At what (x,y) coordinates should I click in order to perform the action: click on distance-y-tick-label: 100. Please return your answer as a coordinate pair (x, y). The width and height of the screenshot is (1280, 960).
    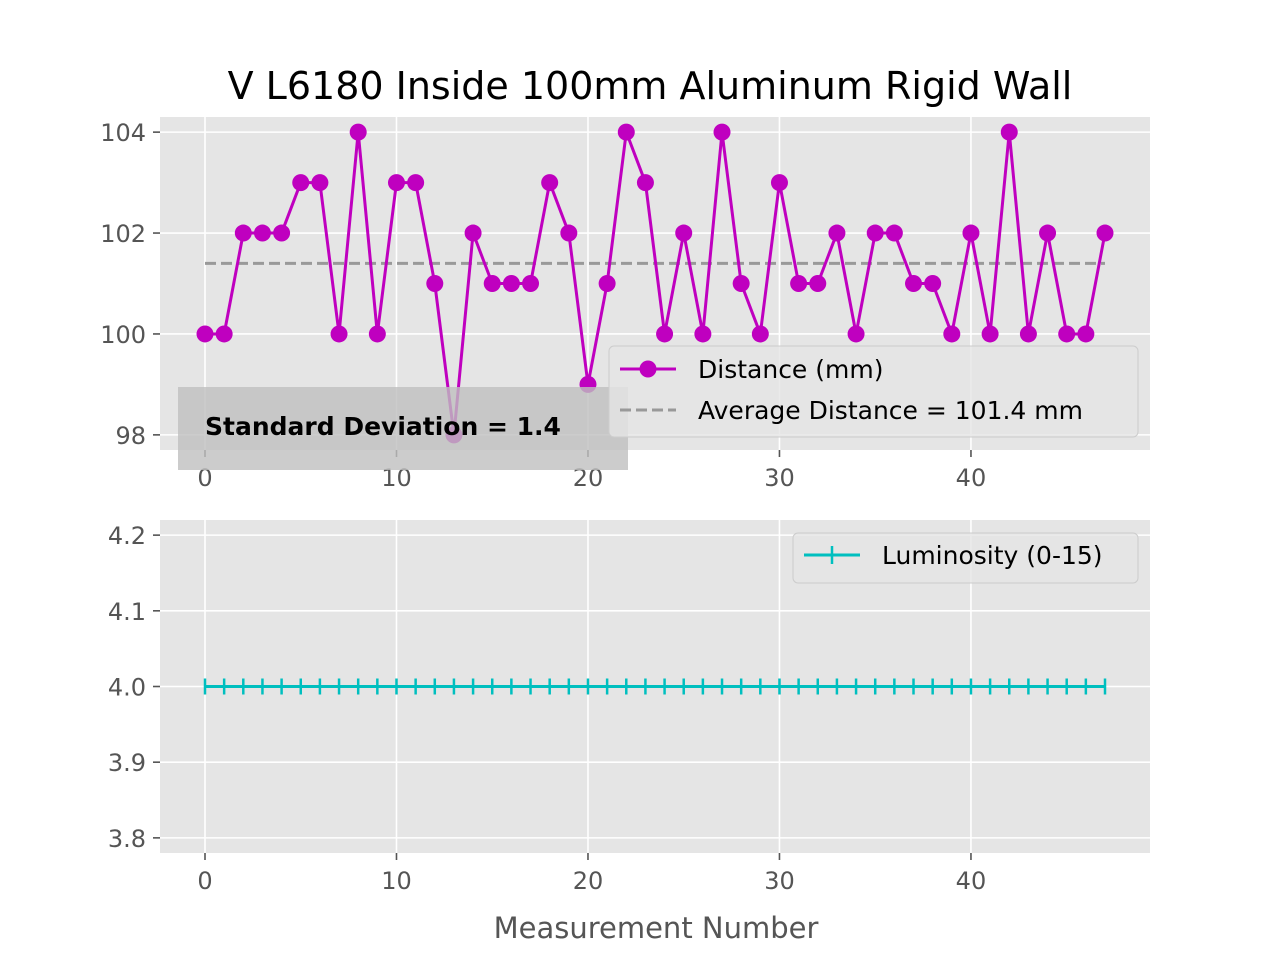
    Looking at the image, I should click on (123, 335).